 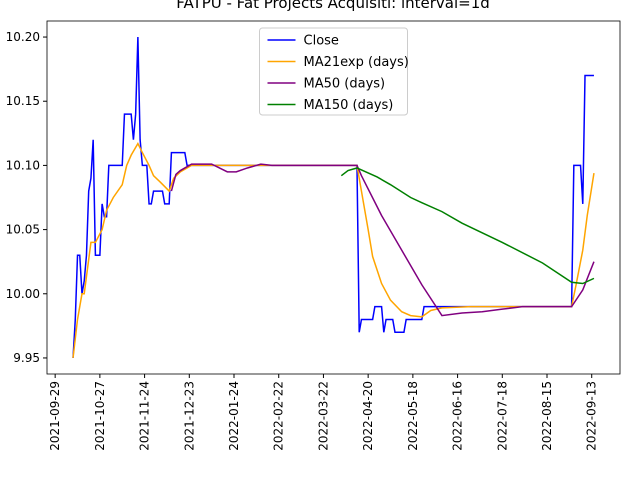 I want to click on y-tick-label: 10.05, so click(x=23, y=230).